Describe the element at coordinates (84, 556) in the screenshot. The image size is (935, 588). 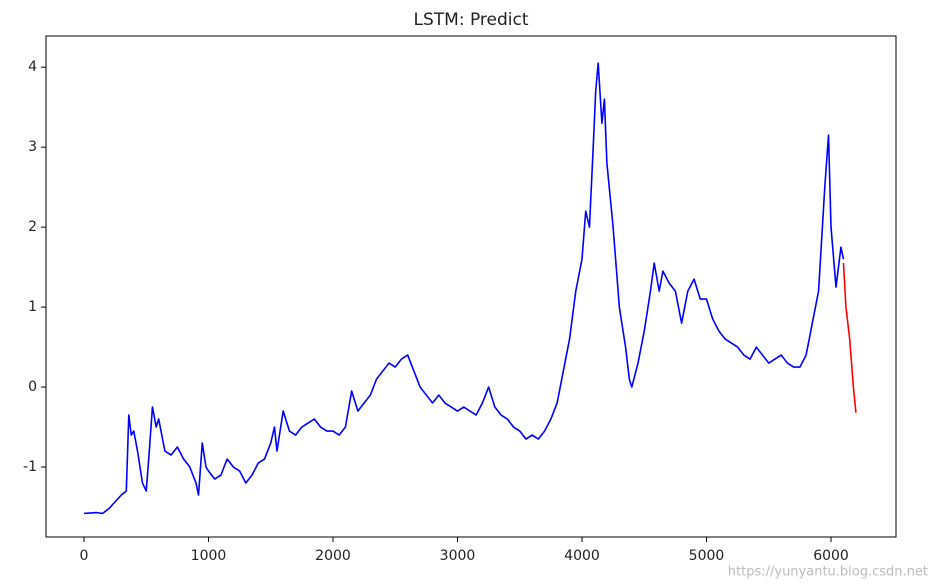
I see `x-tick-label: 0` at that location.